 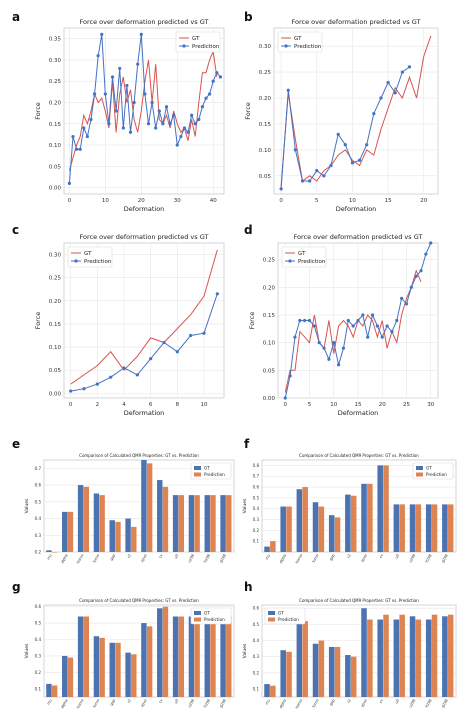 I want to click on x-tick-label-a-4: 40, so click(x=213, y=201).